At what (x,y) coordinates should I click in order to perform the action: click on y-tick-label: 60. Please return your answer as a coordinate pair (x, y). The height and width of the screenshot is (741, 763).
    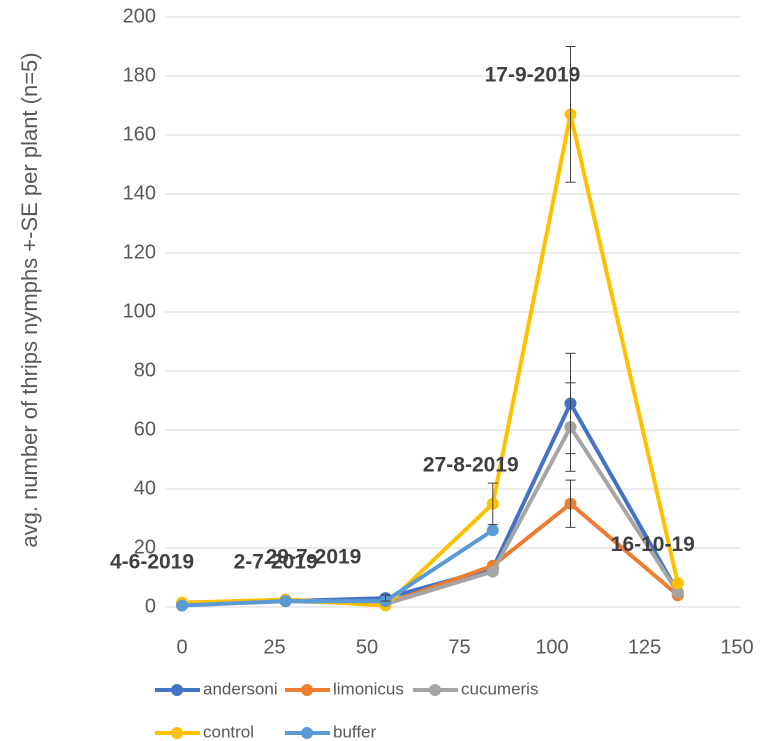
    Looking at the image, I should click on (145, 429).